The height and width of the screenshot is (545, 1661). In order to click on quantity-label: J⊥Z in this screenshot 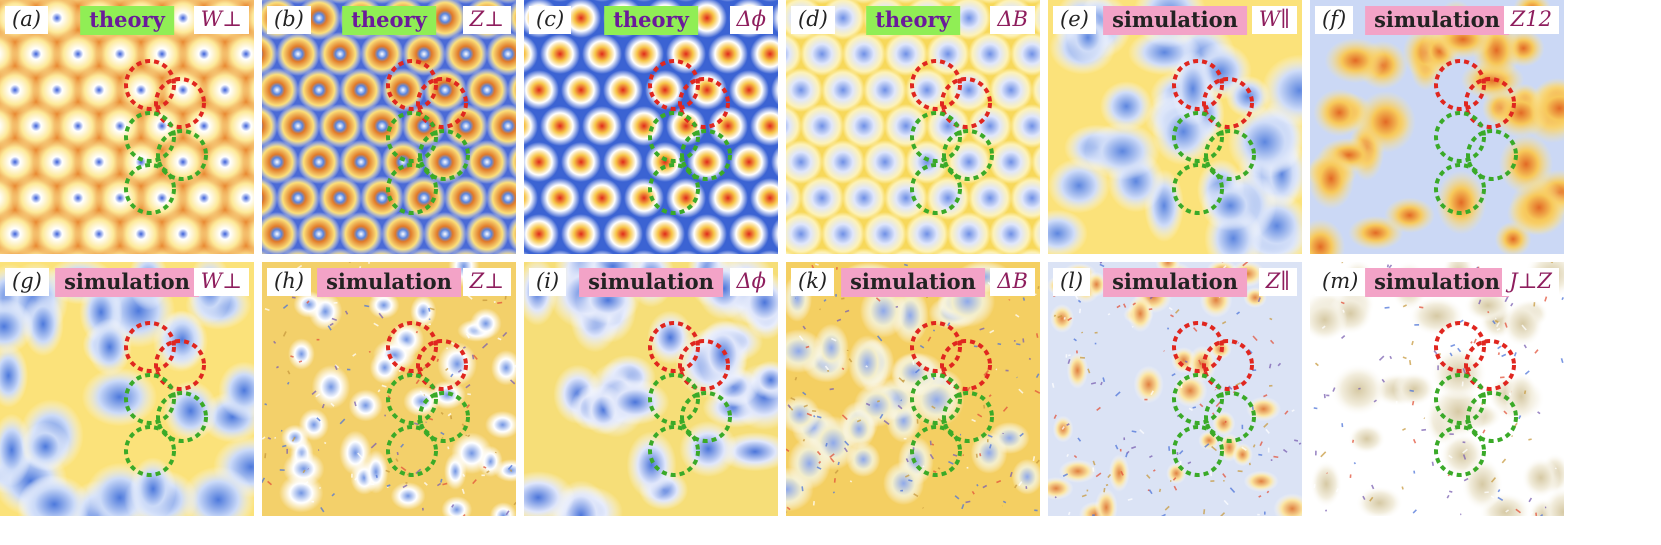, I will do `click(1530, 282)`.